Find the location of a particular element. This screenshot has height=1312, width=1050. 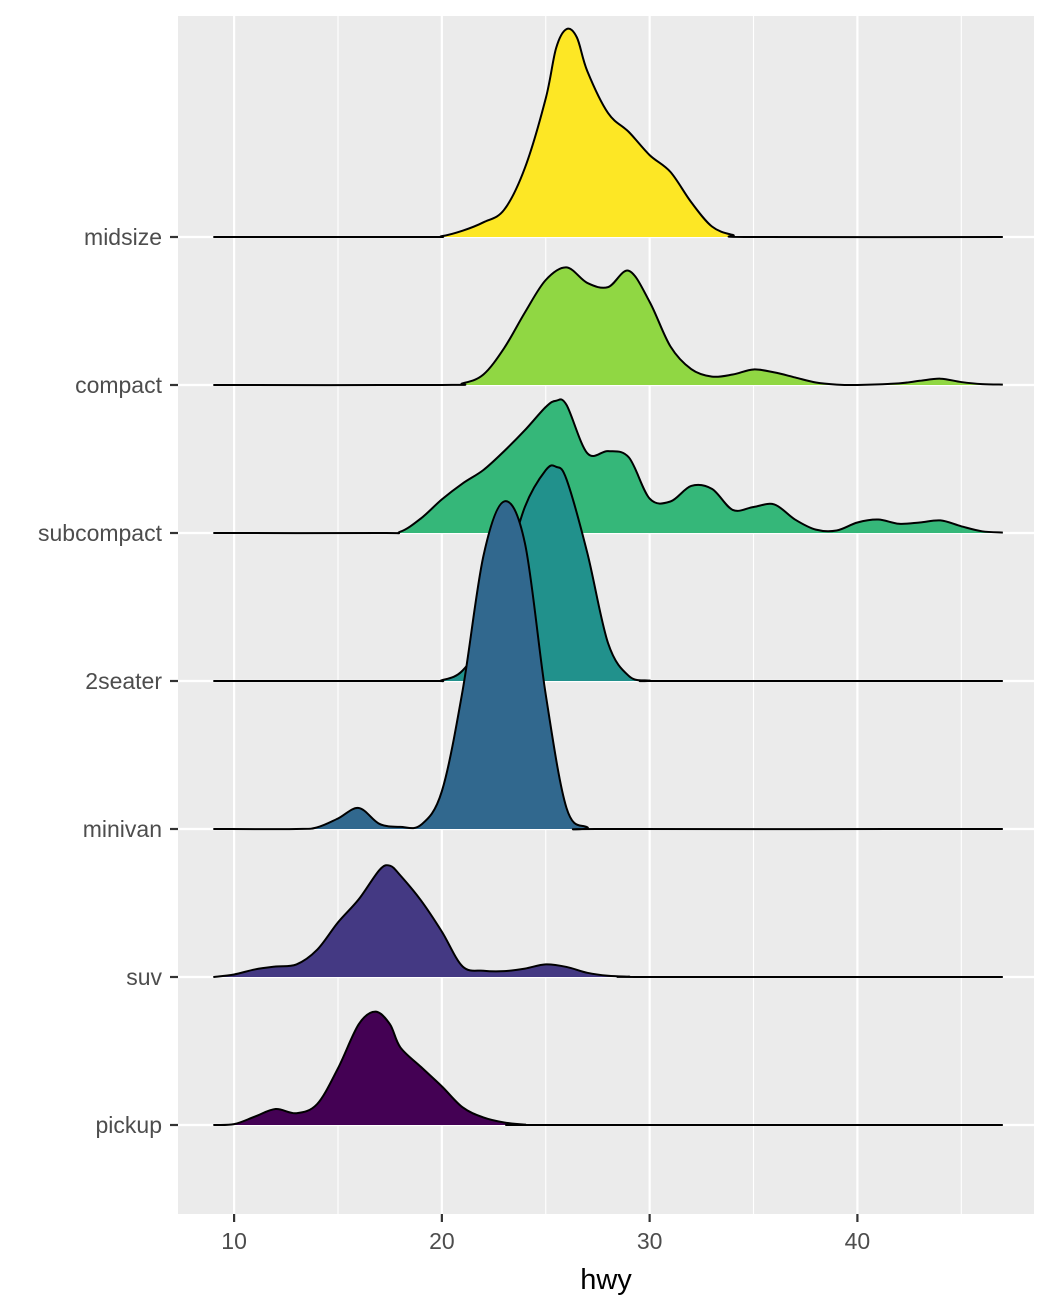

ridge-area-subcompact is located at coordinates (608, 466).